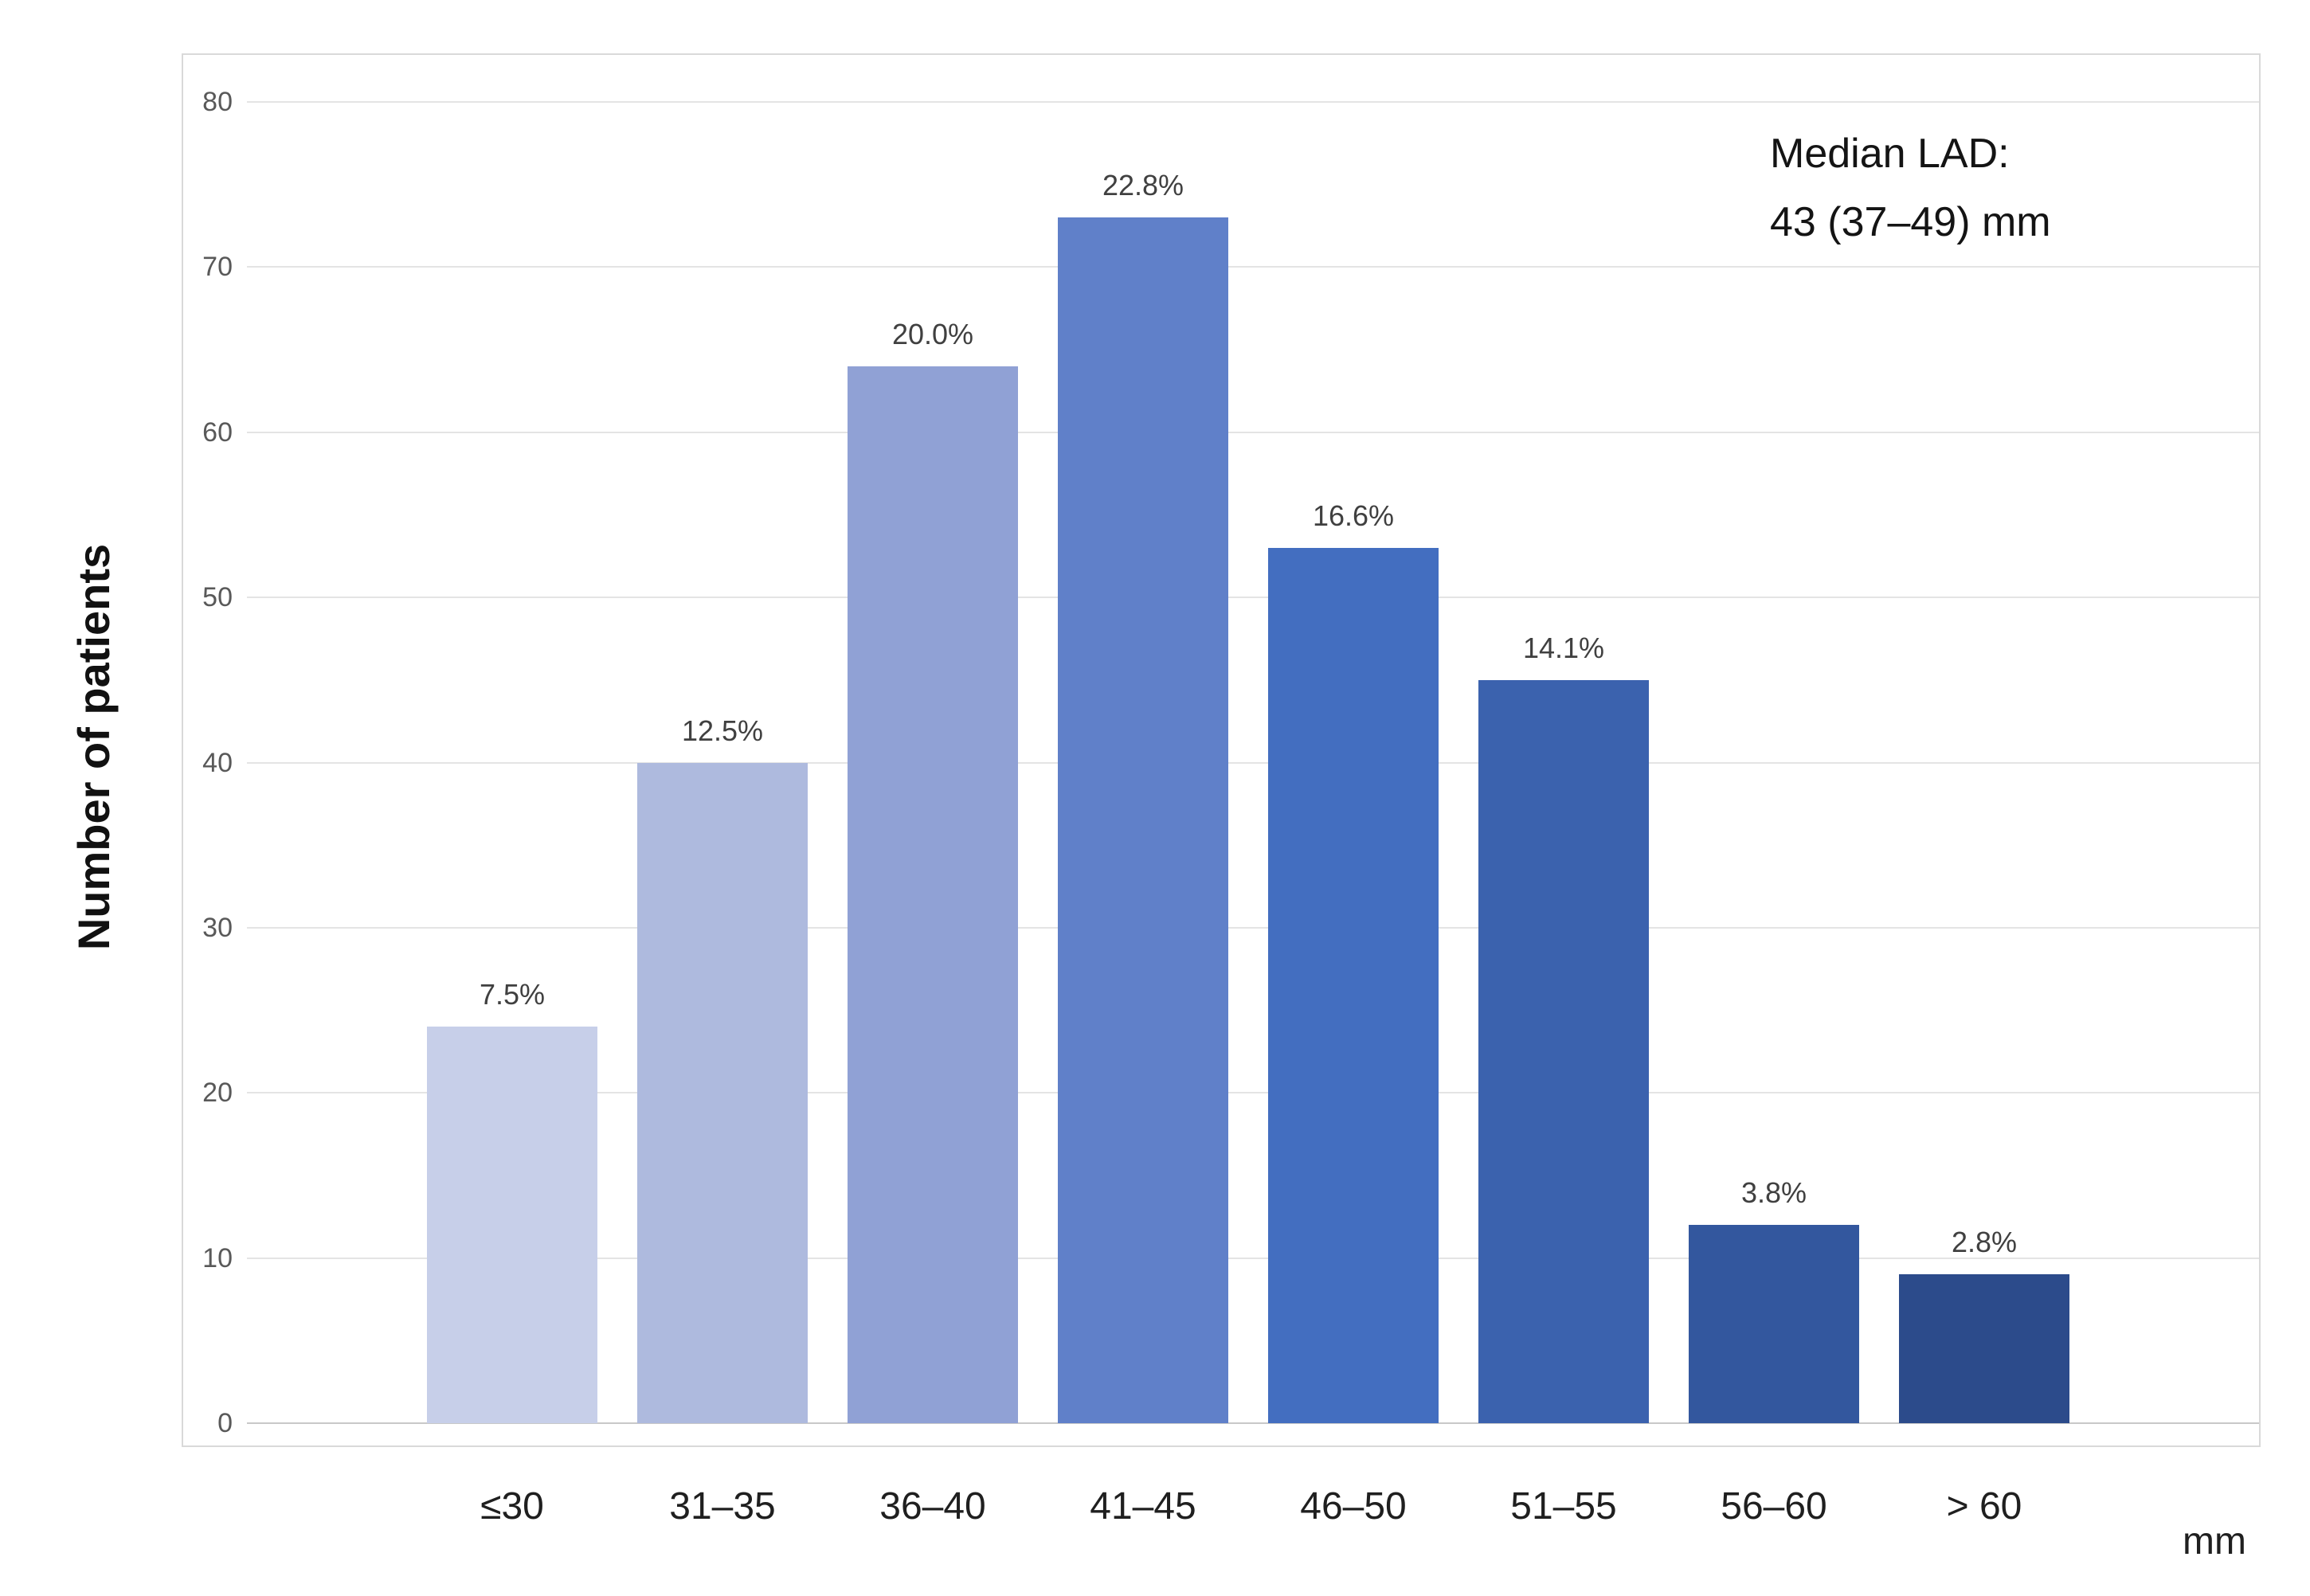 The height and width of the screenshot is (1596, 2310). What do you see at coordinates (1353, 515) in the screenshot?
I see `bar-percent-label-5: 16.6%` at bounding box center [1353, 515].